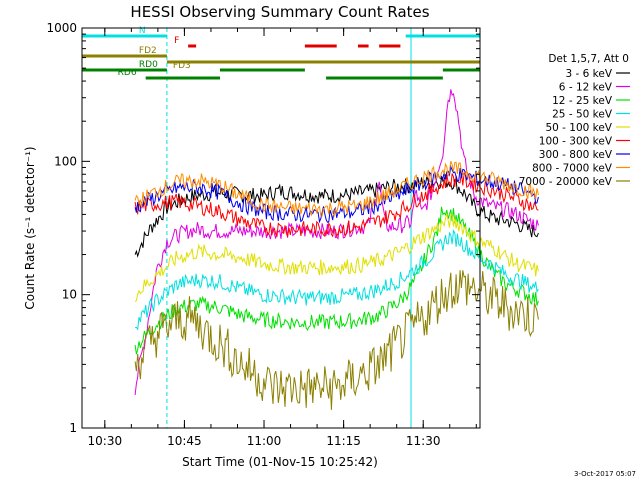 The height and width of the screenshot is (485, 640). I want to click on legend-label-2: 12 - 25 keV, so click(582, 101).